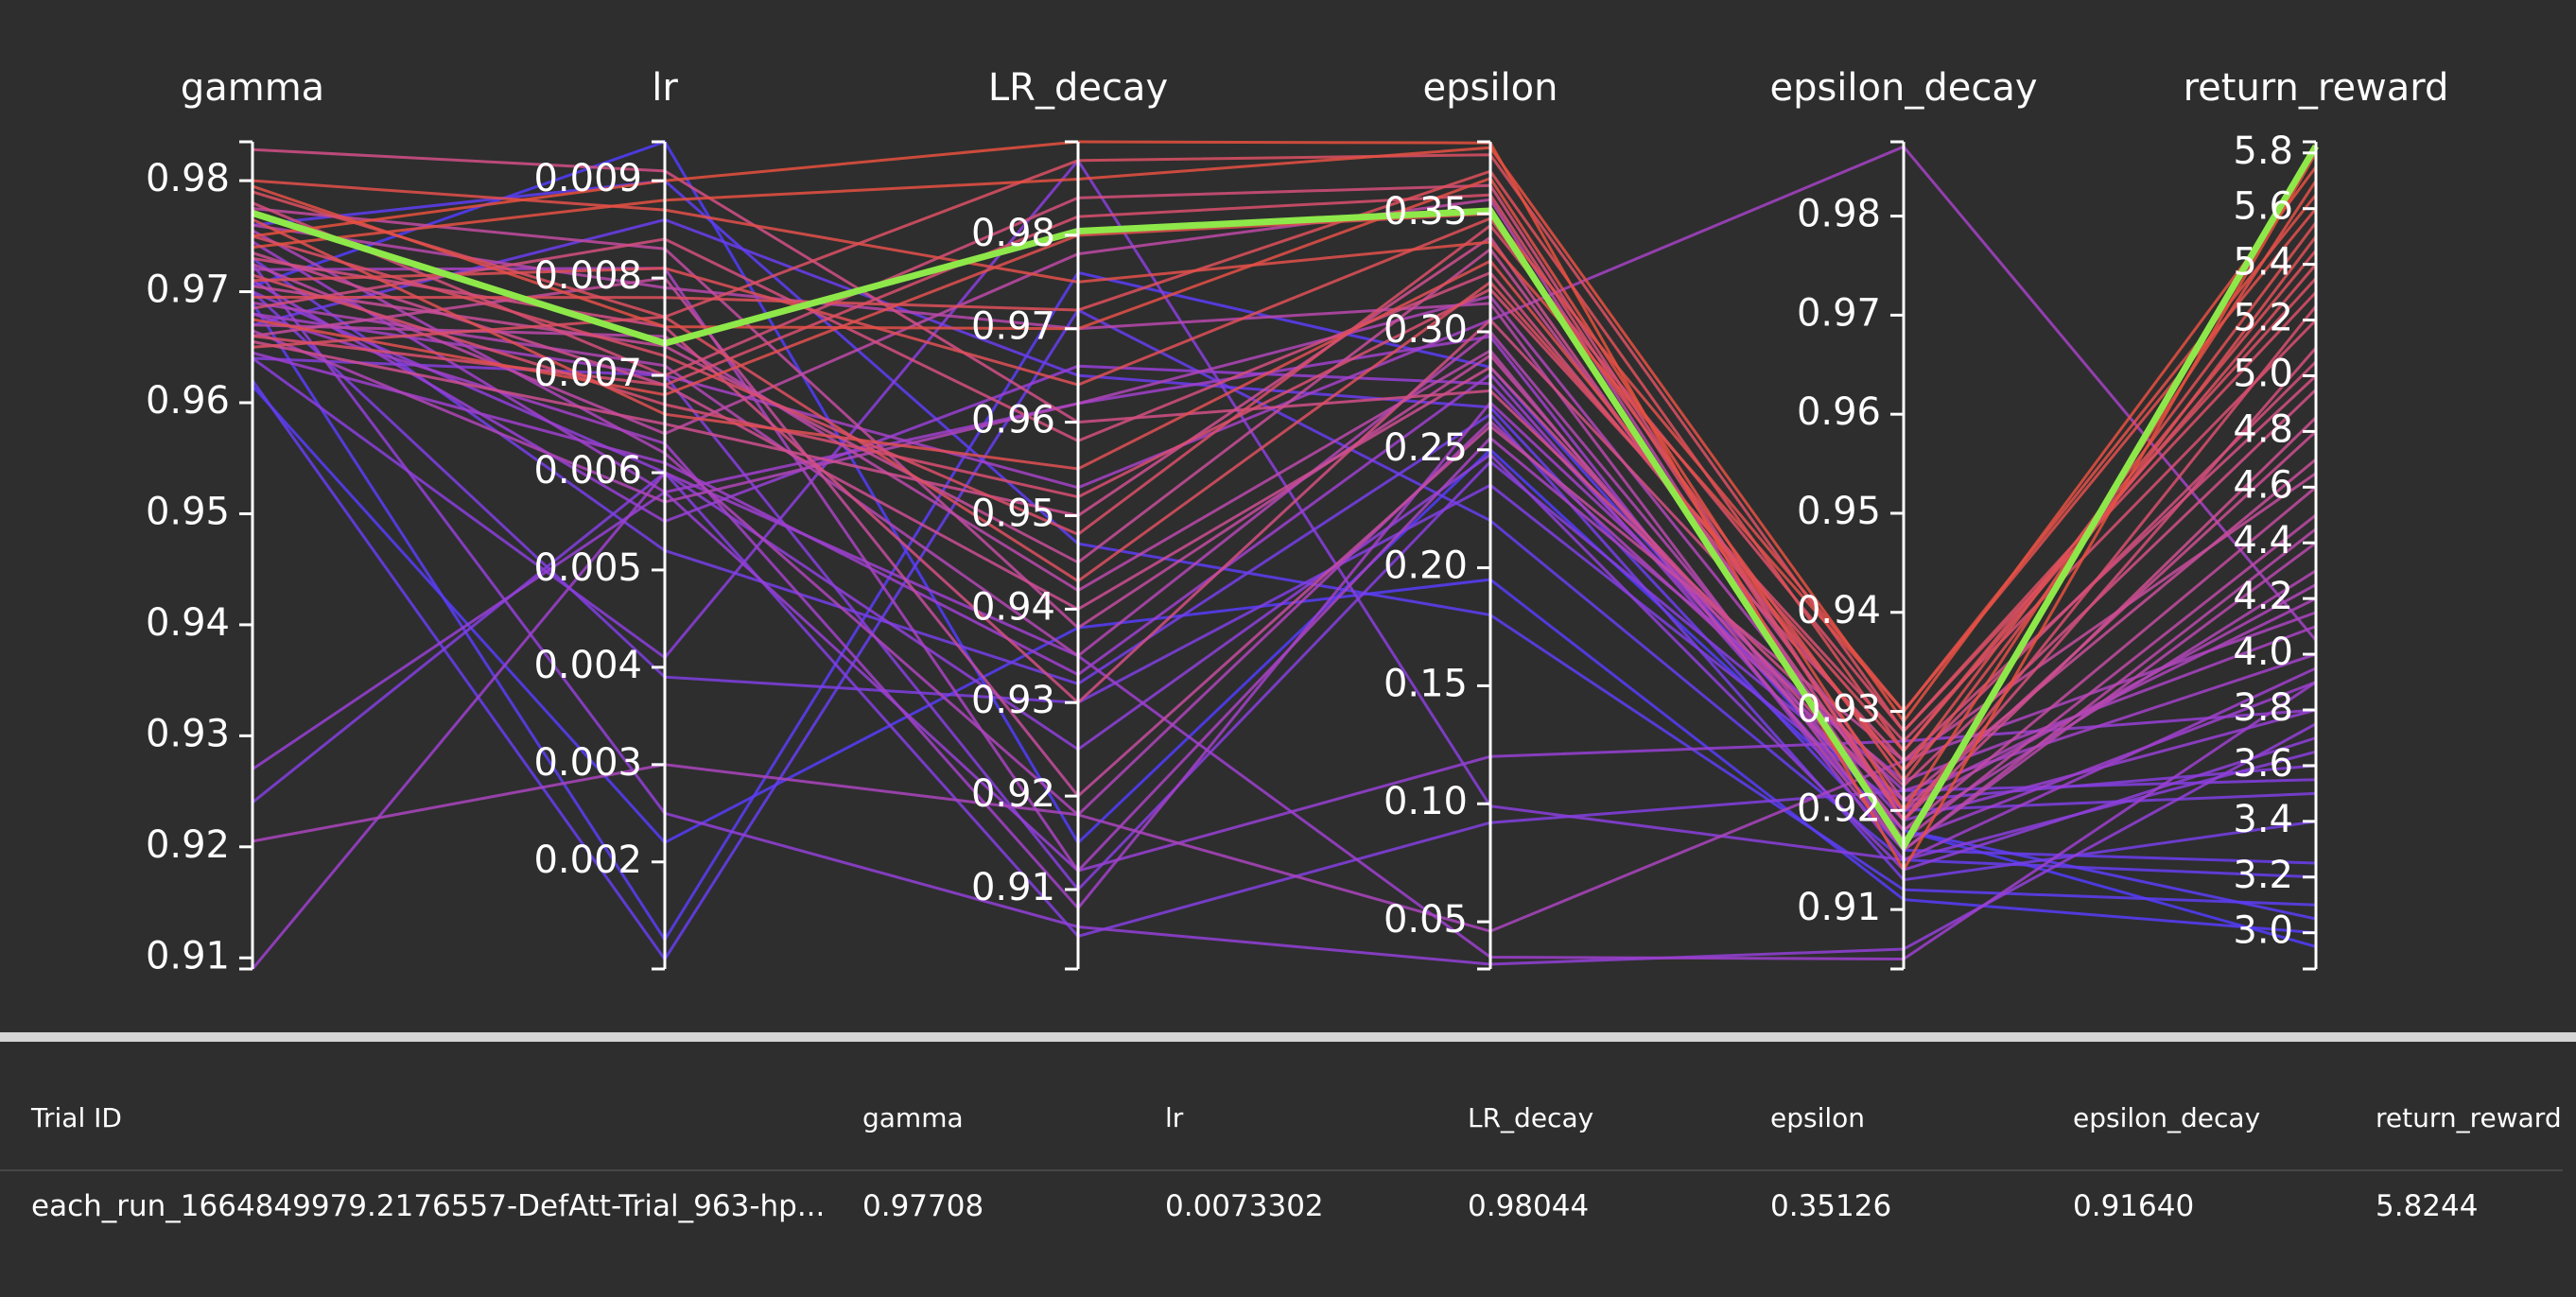 The image size is (2576, 1297). I want to click on tick-label-lr-2: 0.007, so click(587, 373).